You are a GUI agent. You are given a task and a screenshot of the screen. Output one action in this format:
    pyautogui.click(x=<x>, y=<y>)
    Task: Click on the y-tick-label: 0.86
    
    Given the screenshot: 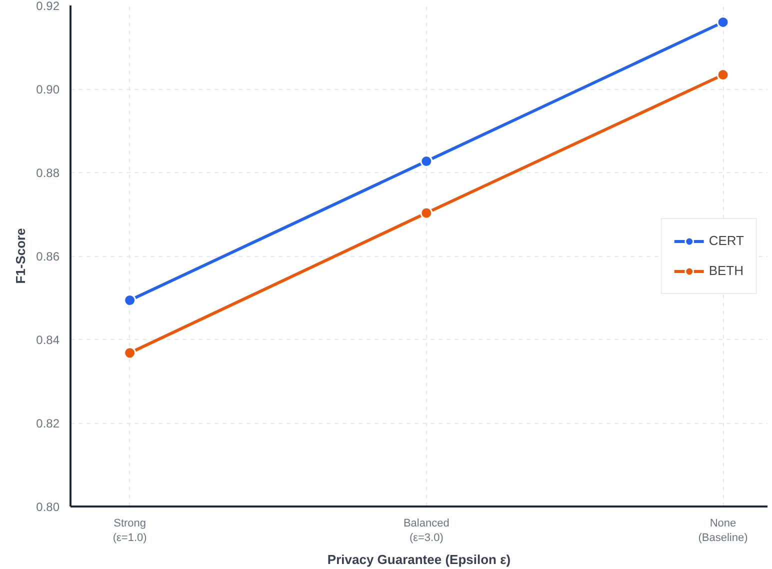 What is the action you would take?
    pyautogui.click(x=48, y=257)
    